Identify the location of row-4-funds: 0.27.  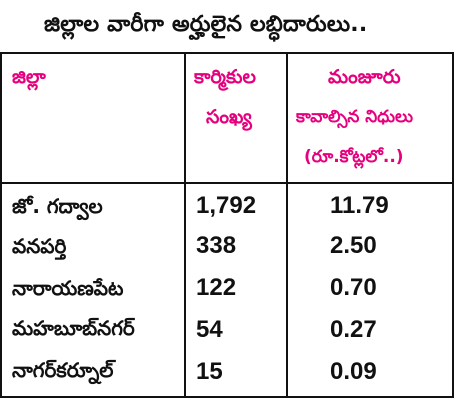
(353, 329).